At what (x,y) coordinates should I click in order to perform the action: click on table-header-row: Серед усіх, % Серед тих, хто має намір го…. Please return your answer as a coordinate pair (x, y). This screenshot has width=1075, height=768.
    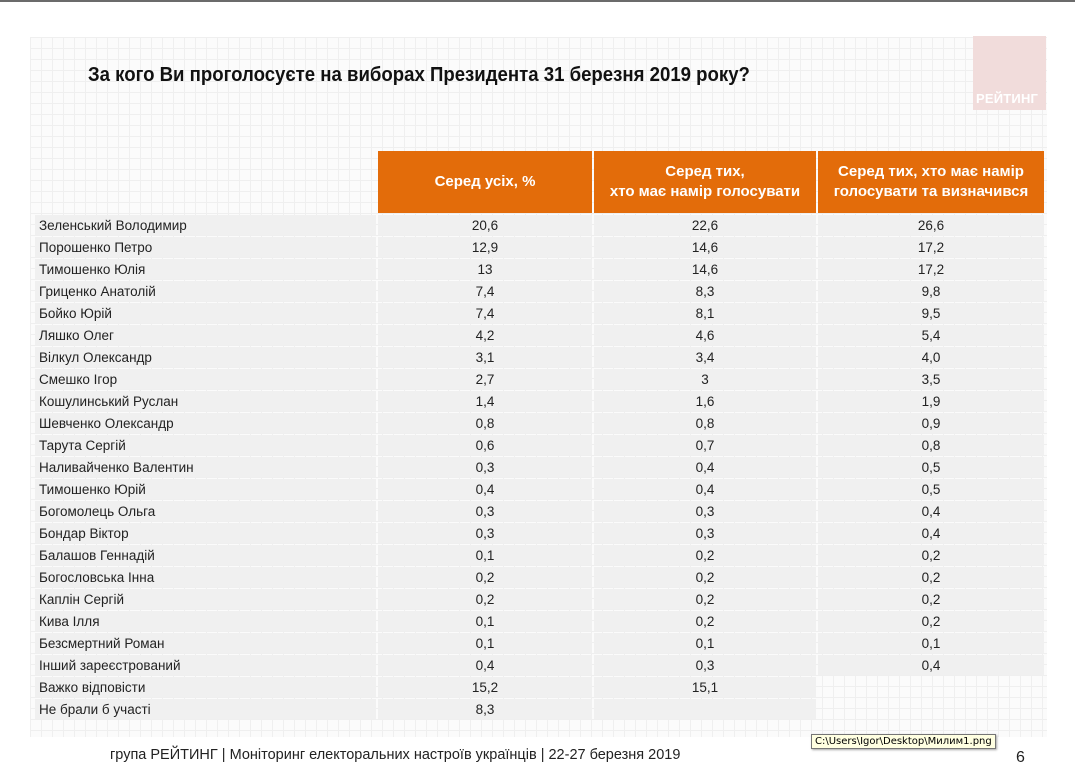
    Looking at the image, I should click on (539, 182).